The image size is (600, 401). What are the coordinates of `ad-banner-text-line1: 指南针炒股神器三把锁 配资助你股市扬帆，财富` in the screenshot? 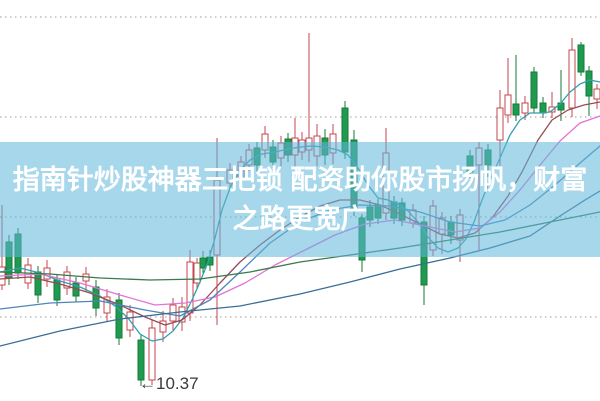 It's located at (300, 180).